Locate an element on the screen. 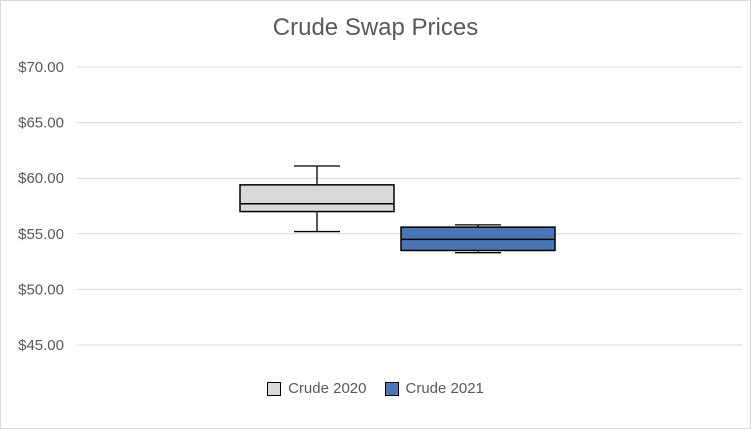 This screenshot has width=751, height=429. y-tick-label: $60.00 is located at coordinates (41, 178).